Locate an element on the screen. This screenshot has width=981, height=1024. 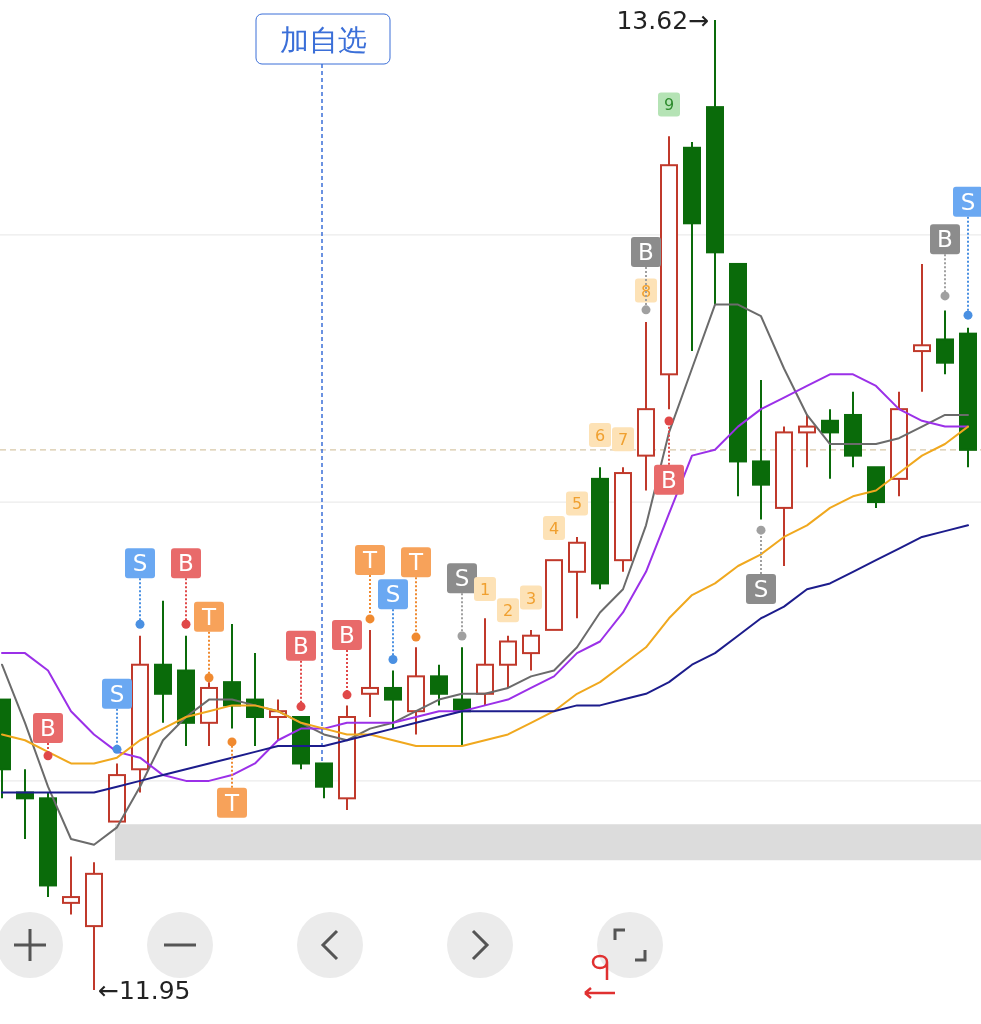
annotation: 6 is located at coordinates (600, 435).